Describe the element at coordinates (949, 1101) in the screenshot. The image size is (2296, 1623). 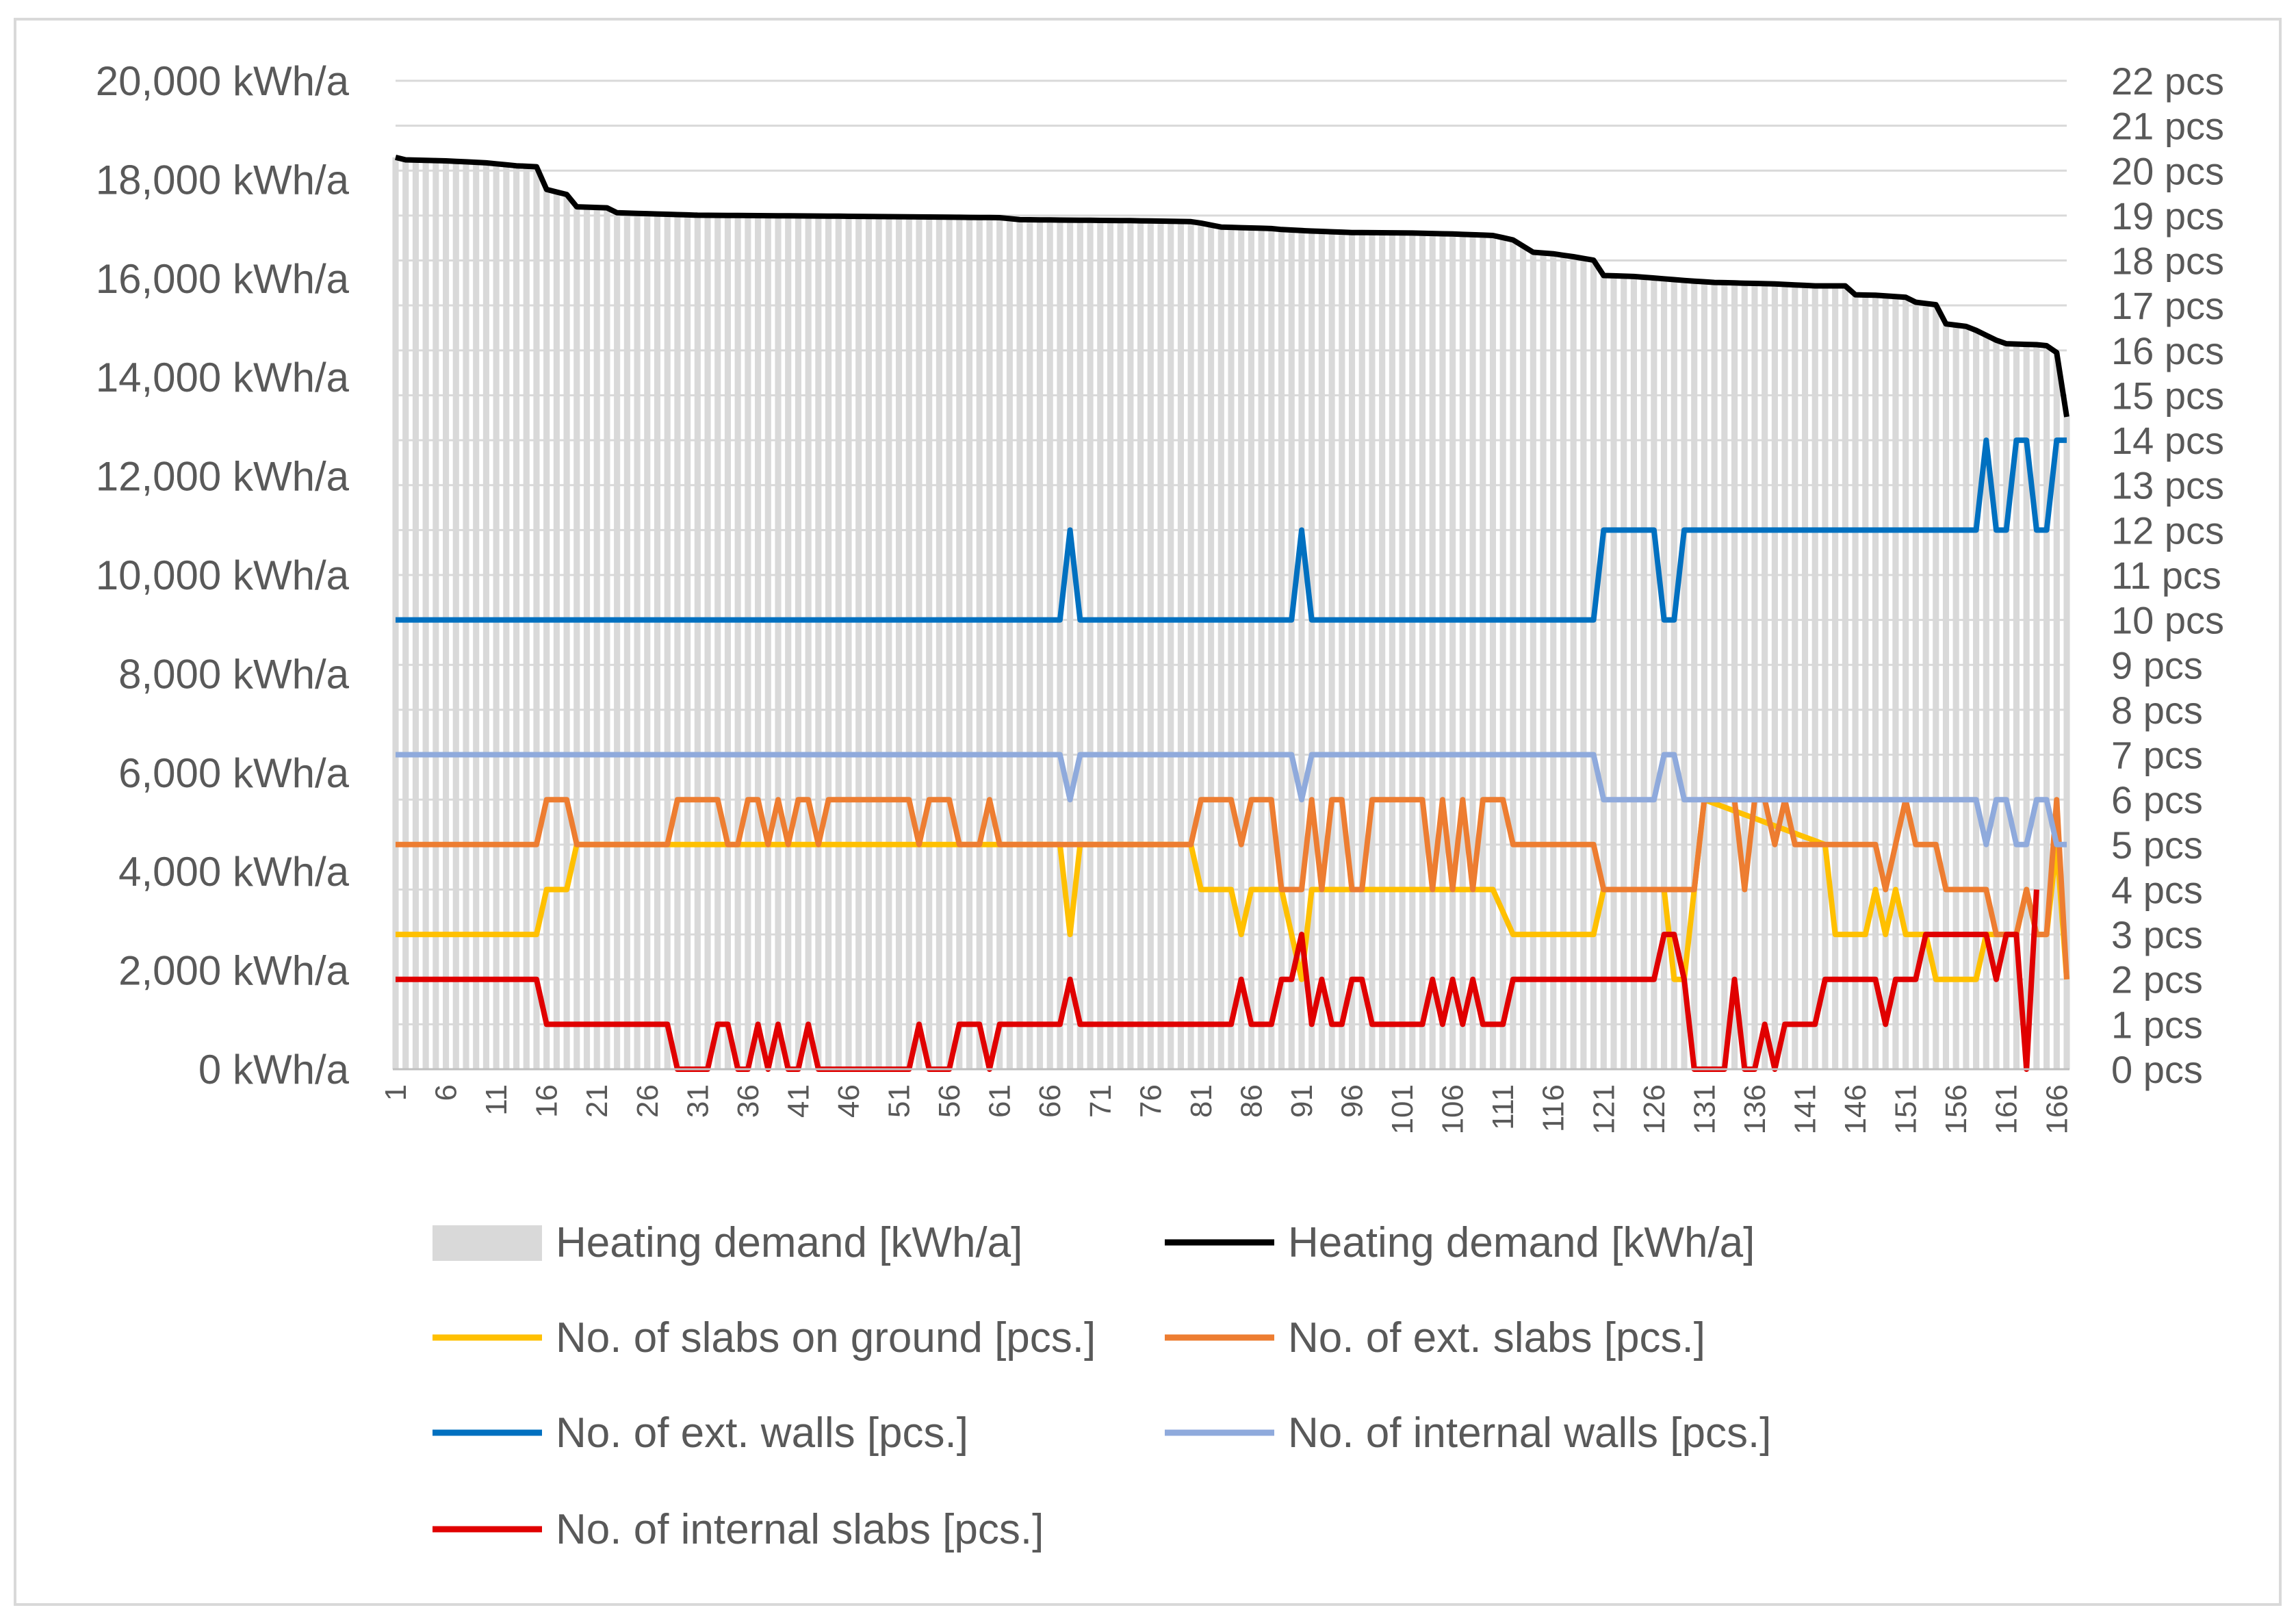
I see `x-tick-label: 56` at that location.